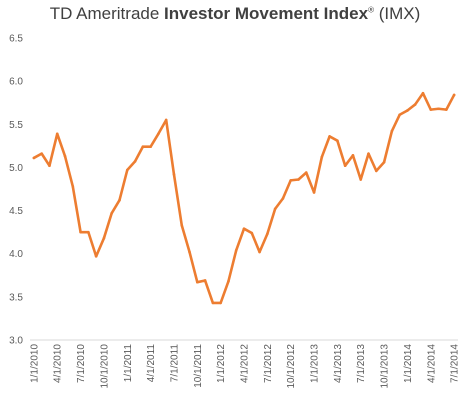 The width and height of the screenshot is (470, 402). I want to click on x-tick-label: 7/1/2012, so click(268, 363).